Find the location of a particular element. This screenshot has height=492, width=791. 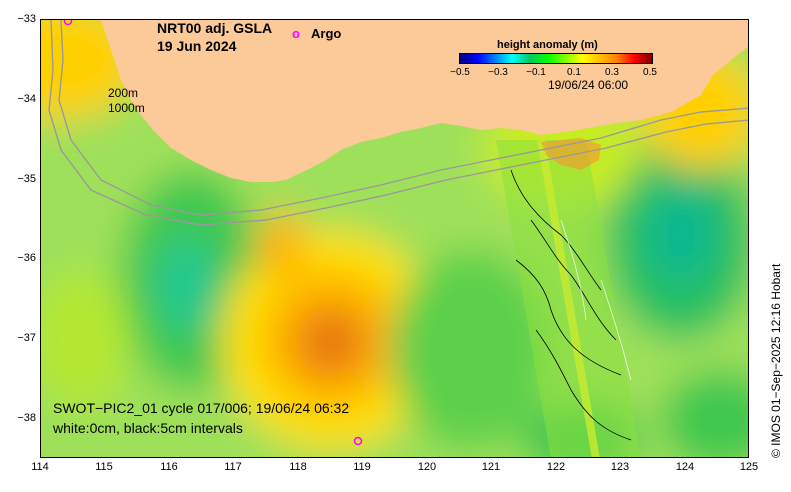

colorbar-tick: 0.3 is located at coordinates (612, 72).